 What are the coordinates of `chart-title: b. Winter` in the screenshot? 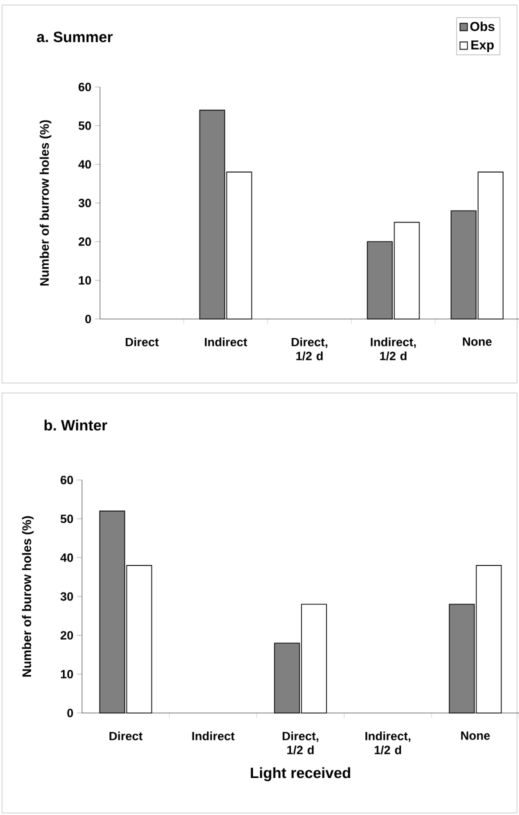 It's located at (76, 425).